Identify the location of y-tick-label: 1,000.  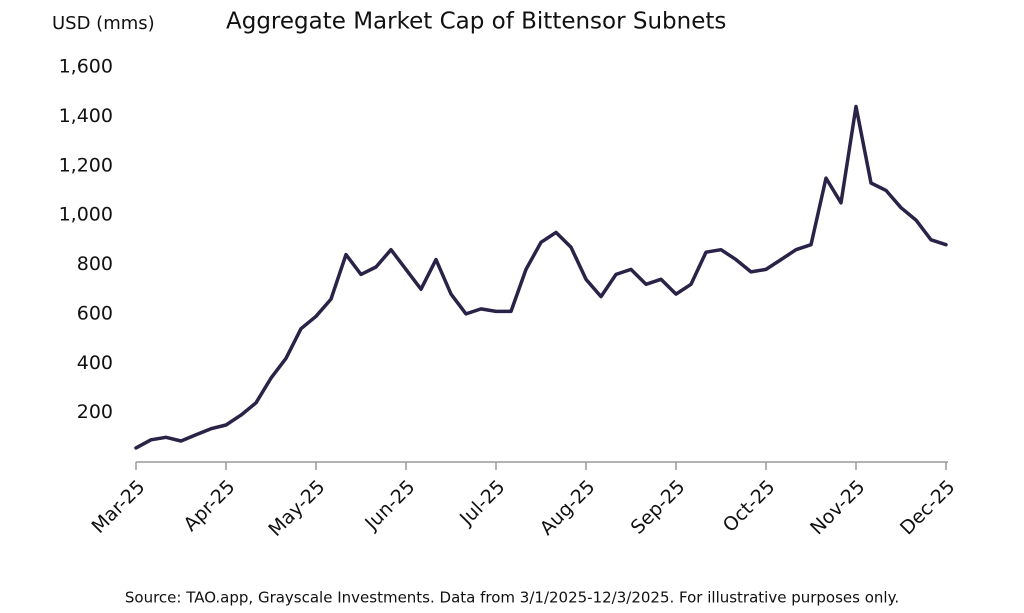
(86, 215).